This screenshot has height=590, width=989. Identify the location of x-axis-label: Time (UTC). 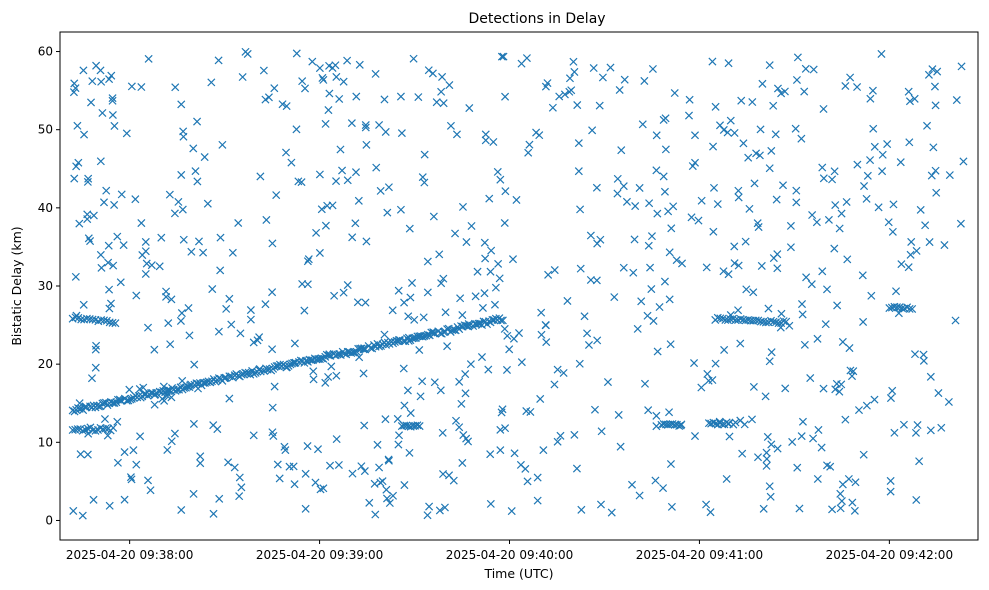
(518, 573).